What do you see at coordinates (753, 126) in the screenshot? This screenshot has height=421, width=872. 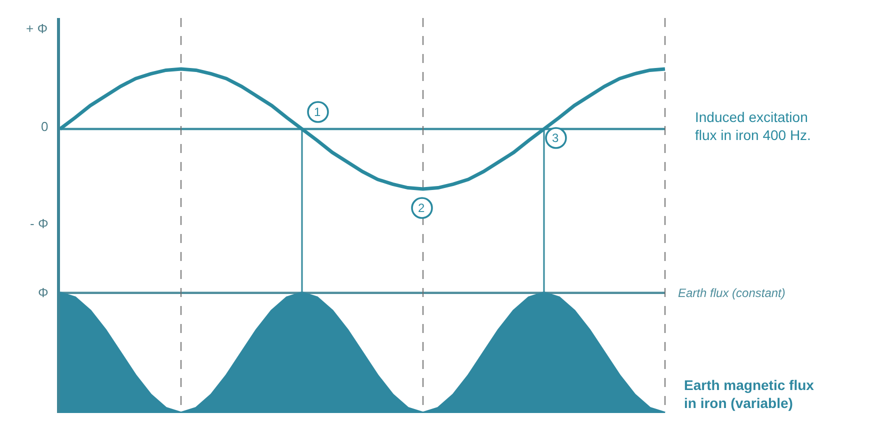 I see `text: Induced excitation flux in iron 400 Hz.` at bounding box center [753, 126].